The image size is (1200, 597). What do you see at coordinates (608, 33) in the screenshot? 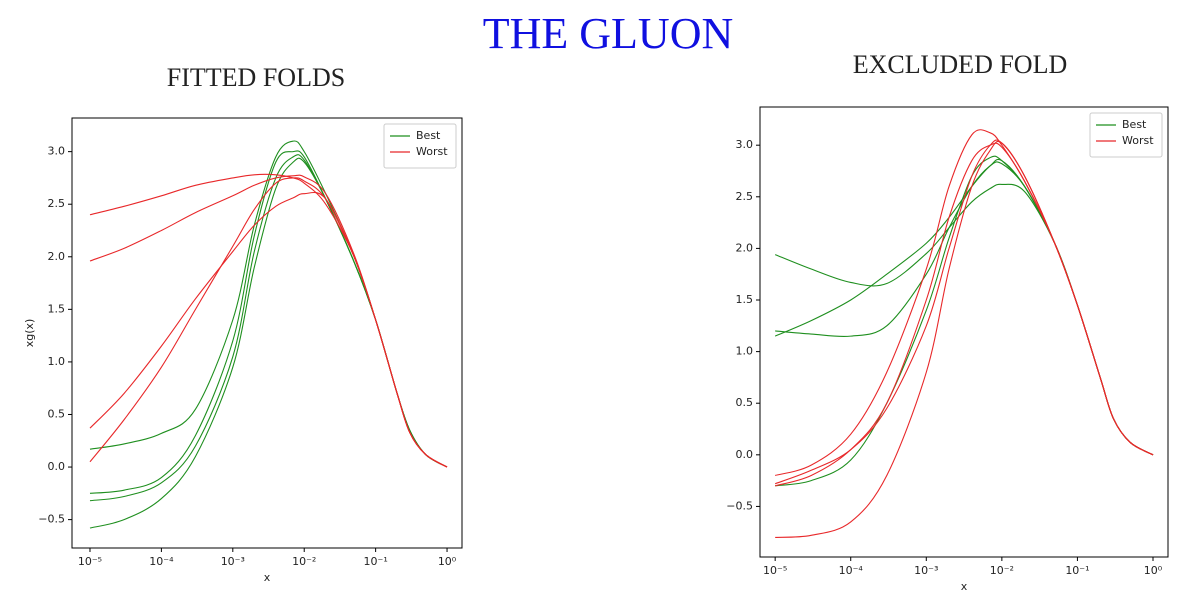
I see `slide-title: THE GLUON` at bounding box center [608, 33].